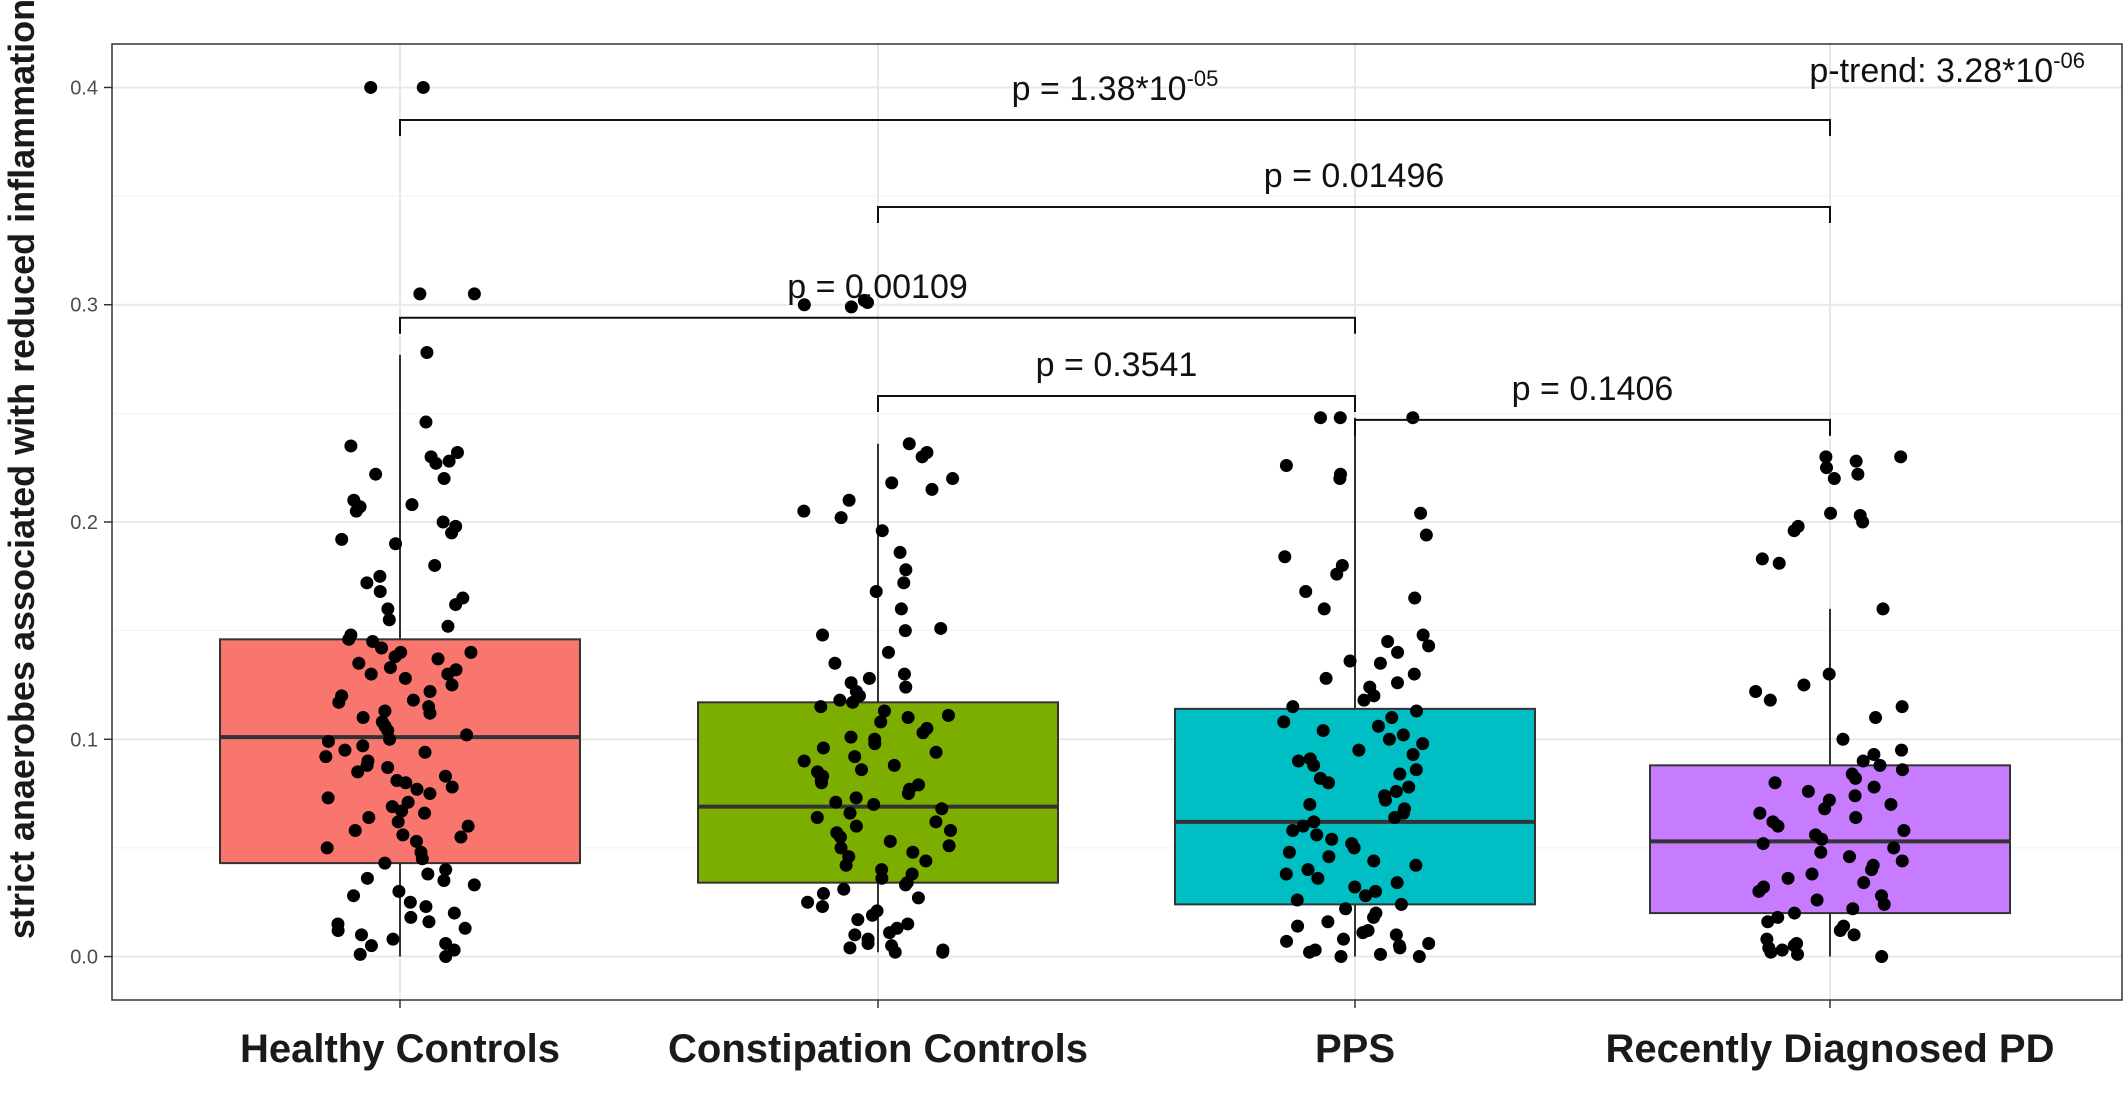  What do you see at coordinates (84, 306) in the screenshot?
I see `y-tick-label: 0.3` at bounding box center [84, 306].